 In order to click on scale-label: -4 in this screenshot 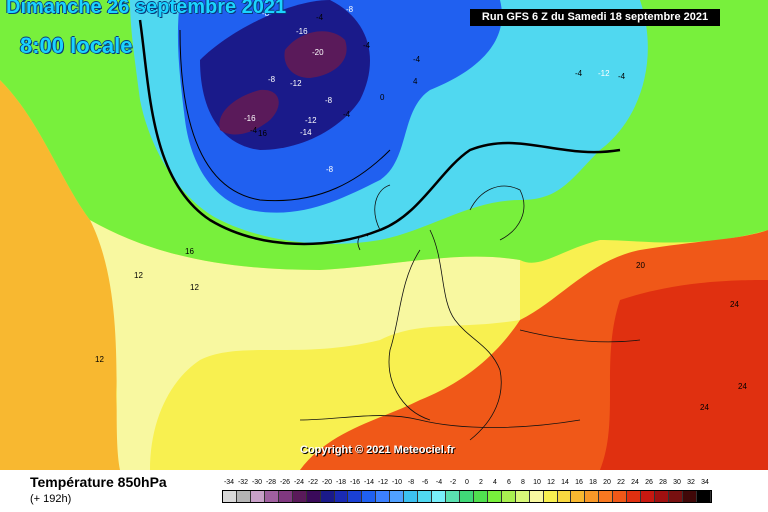, I will do `click(439, 482)`.